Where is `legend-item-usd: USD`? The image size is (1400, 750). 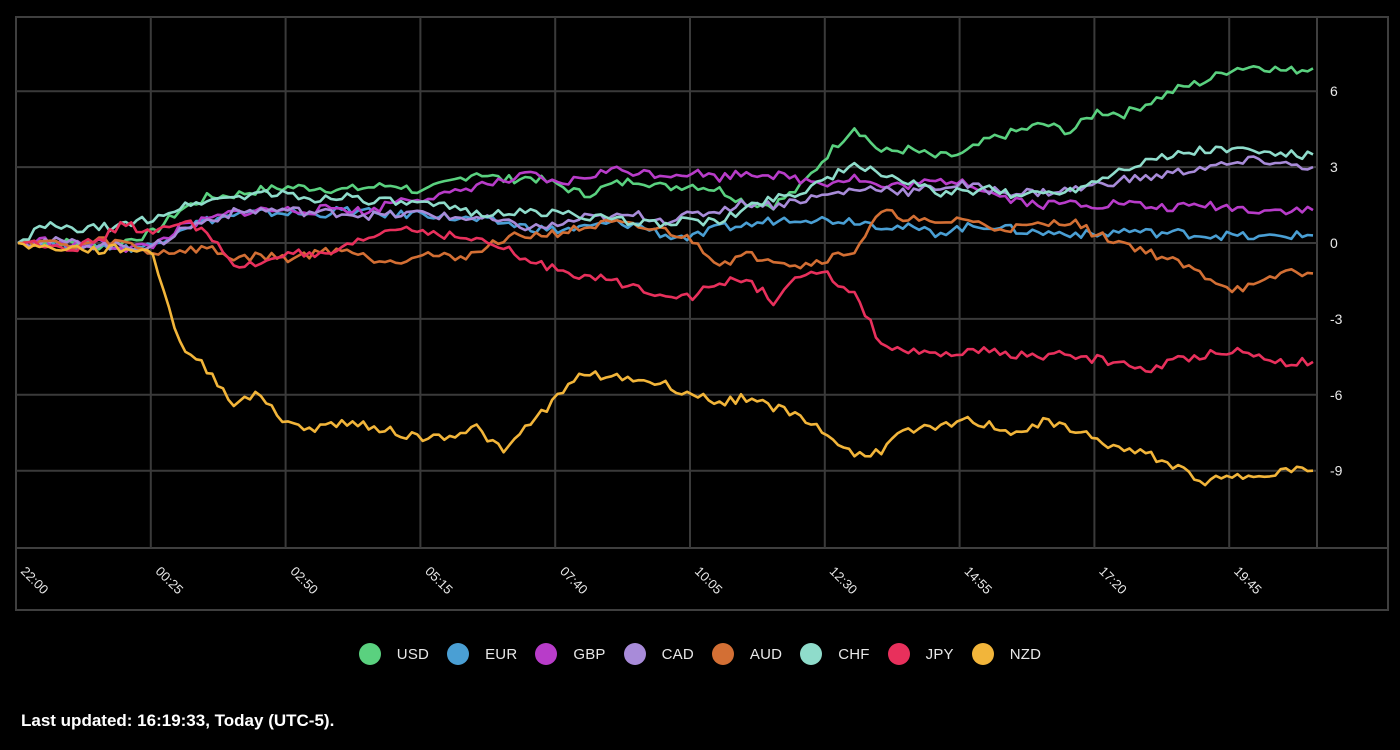
legend-item-usd: USD is located at coordinates (394, 654).